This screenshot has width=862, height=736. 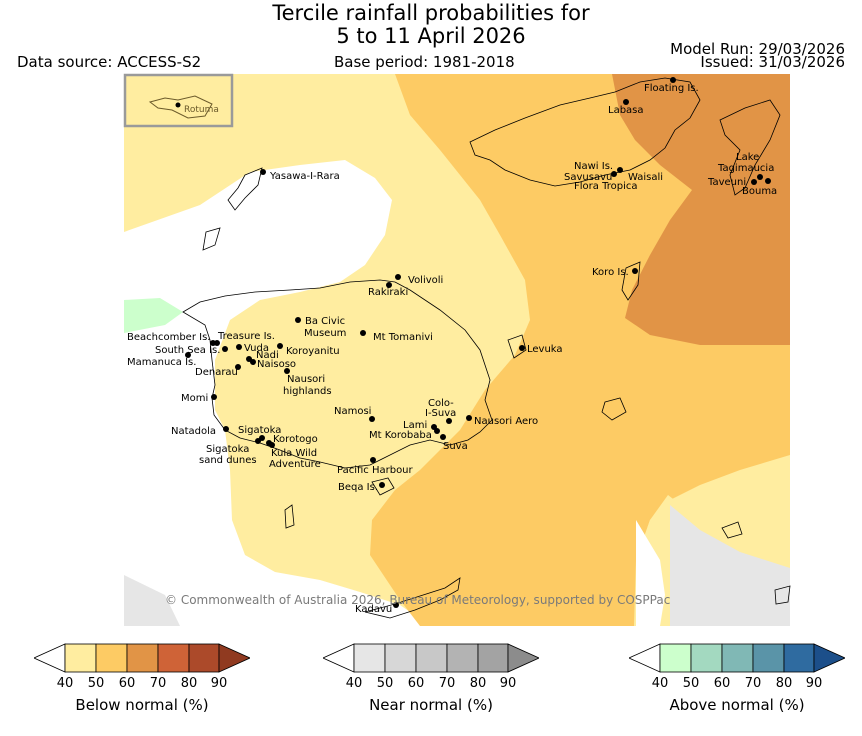 What do you see at coordinates (400, 435) in the screenshot?
I see `place-label: Mt Korobaba` at bounding box center [400, 435].